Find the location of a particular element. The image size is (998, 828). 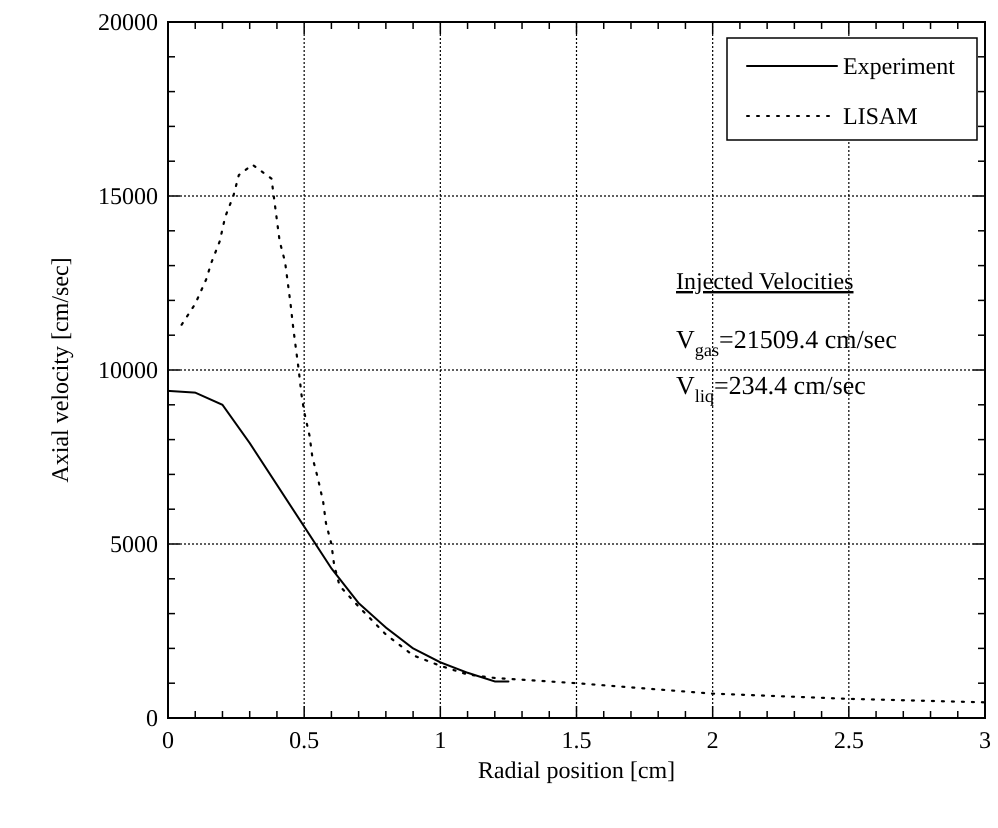

y-tick-label: 10000 is located at coordinates (128, 371).